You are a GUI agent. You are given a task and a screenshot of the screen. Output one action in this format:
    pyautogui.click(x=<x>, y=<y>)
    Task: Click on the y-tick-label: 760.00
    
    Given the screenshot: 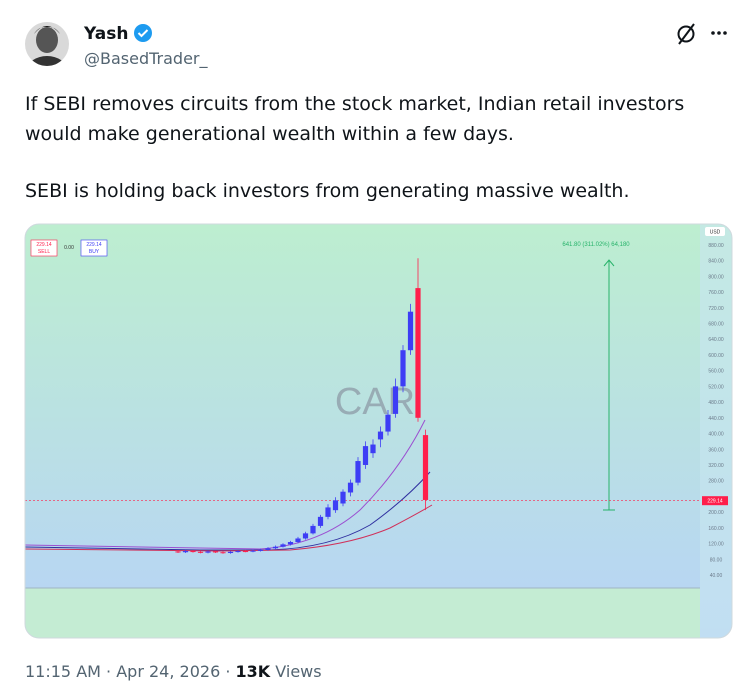 What is the action you would take?
    pyautogui.click(x=716, y=293)
    